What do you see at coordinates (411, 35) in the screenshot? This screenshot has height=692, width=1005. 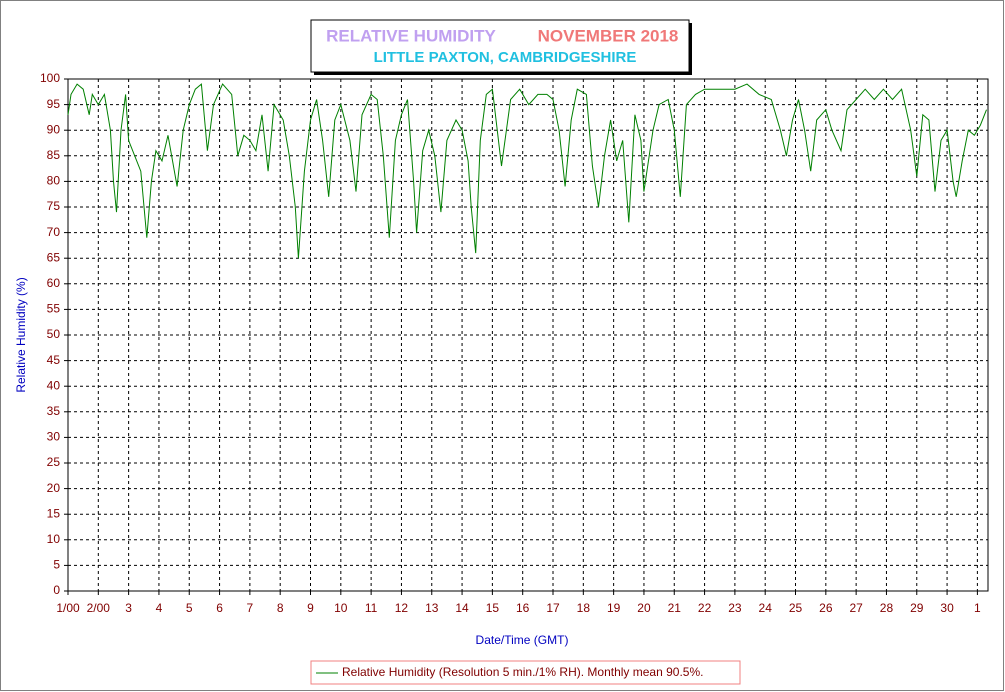 I see `chart-title: RELATIVE HUMIDITY` at bounding box center [411, 35].